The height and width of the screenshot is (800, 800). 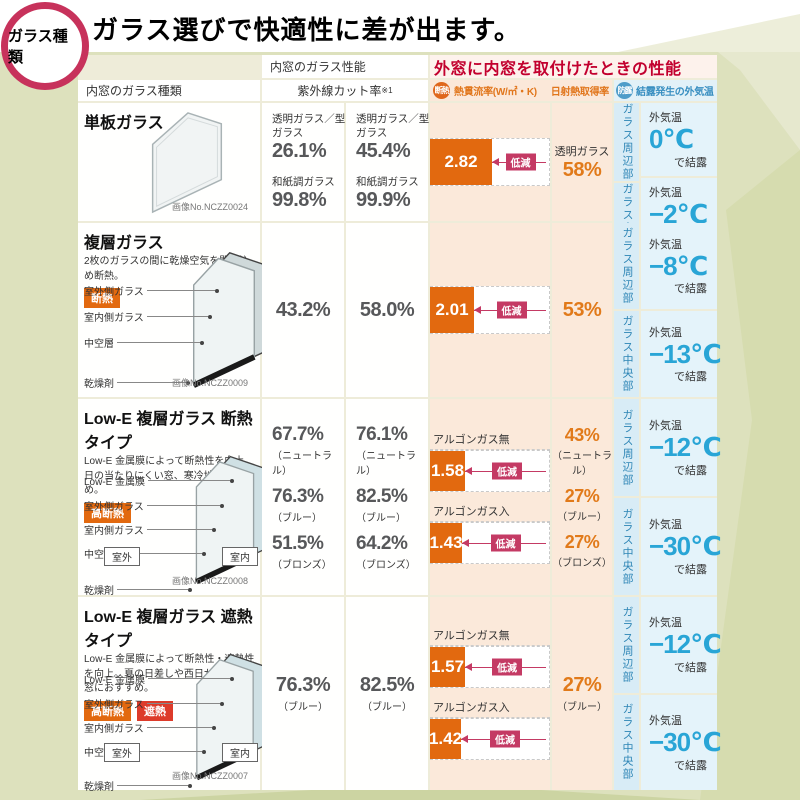 What do you see at coordinates (187, 163) in the screenshot?
I see `single-pane-glass-diagram` at bounding box center [187, 163].